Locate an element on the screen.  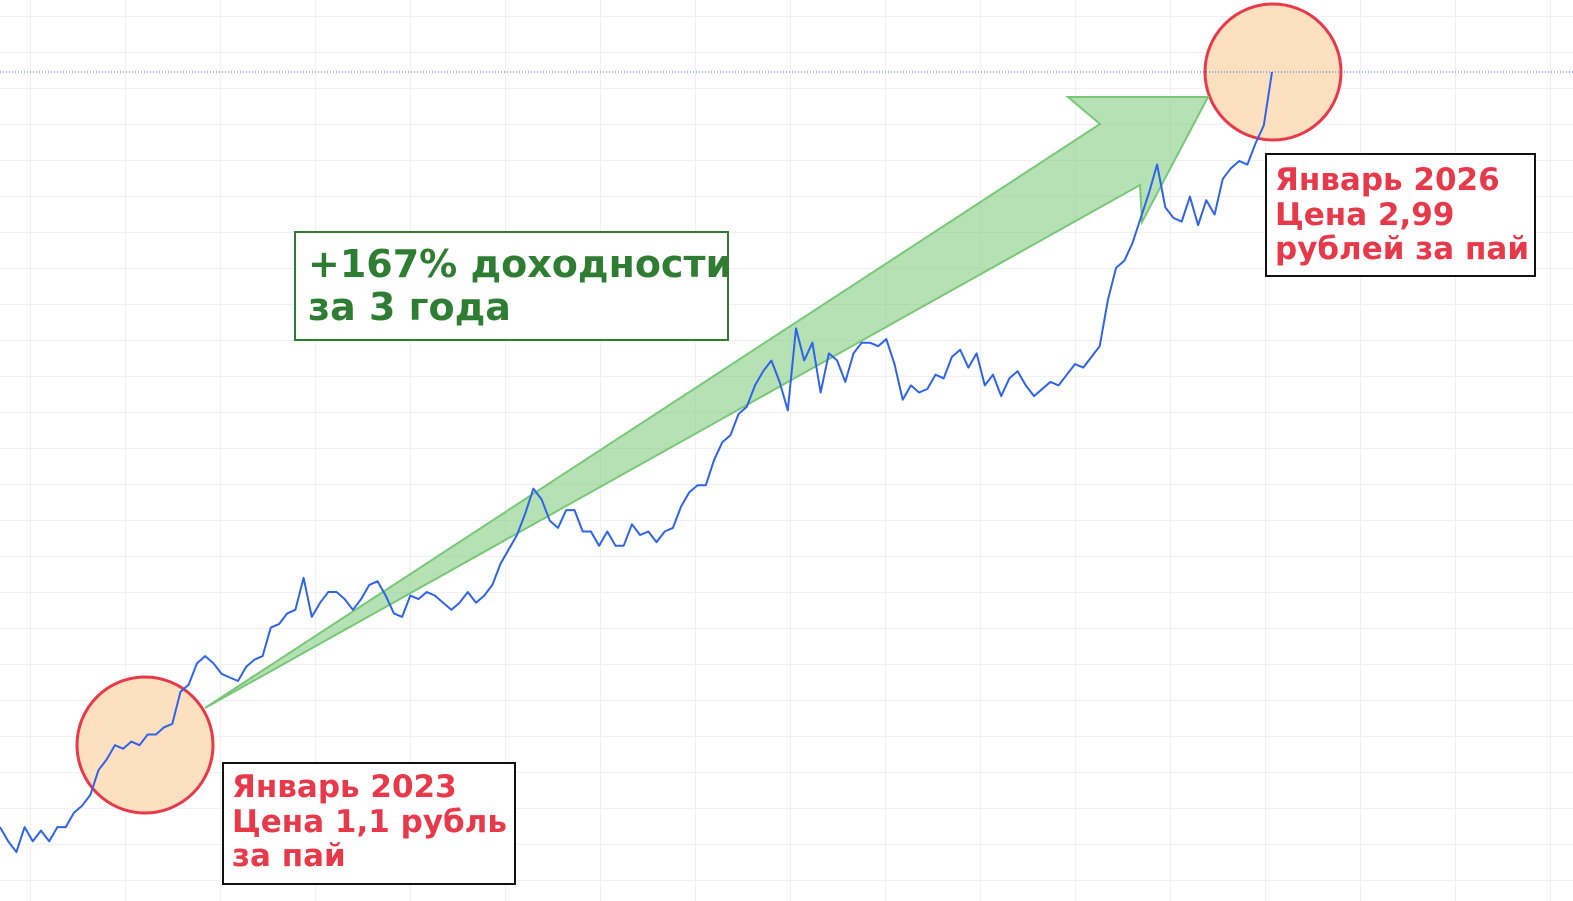
note-line: Цена 1,1 рубль is located at coordinates (369, 821).